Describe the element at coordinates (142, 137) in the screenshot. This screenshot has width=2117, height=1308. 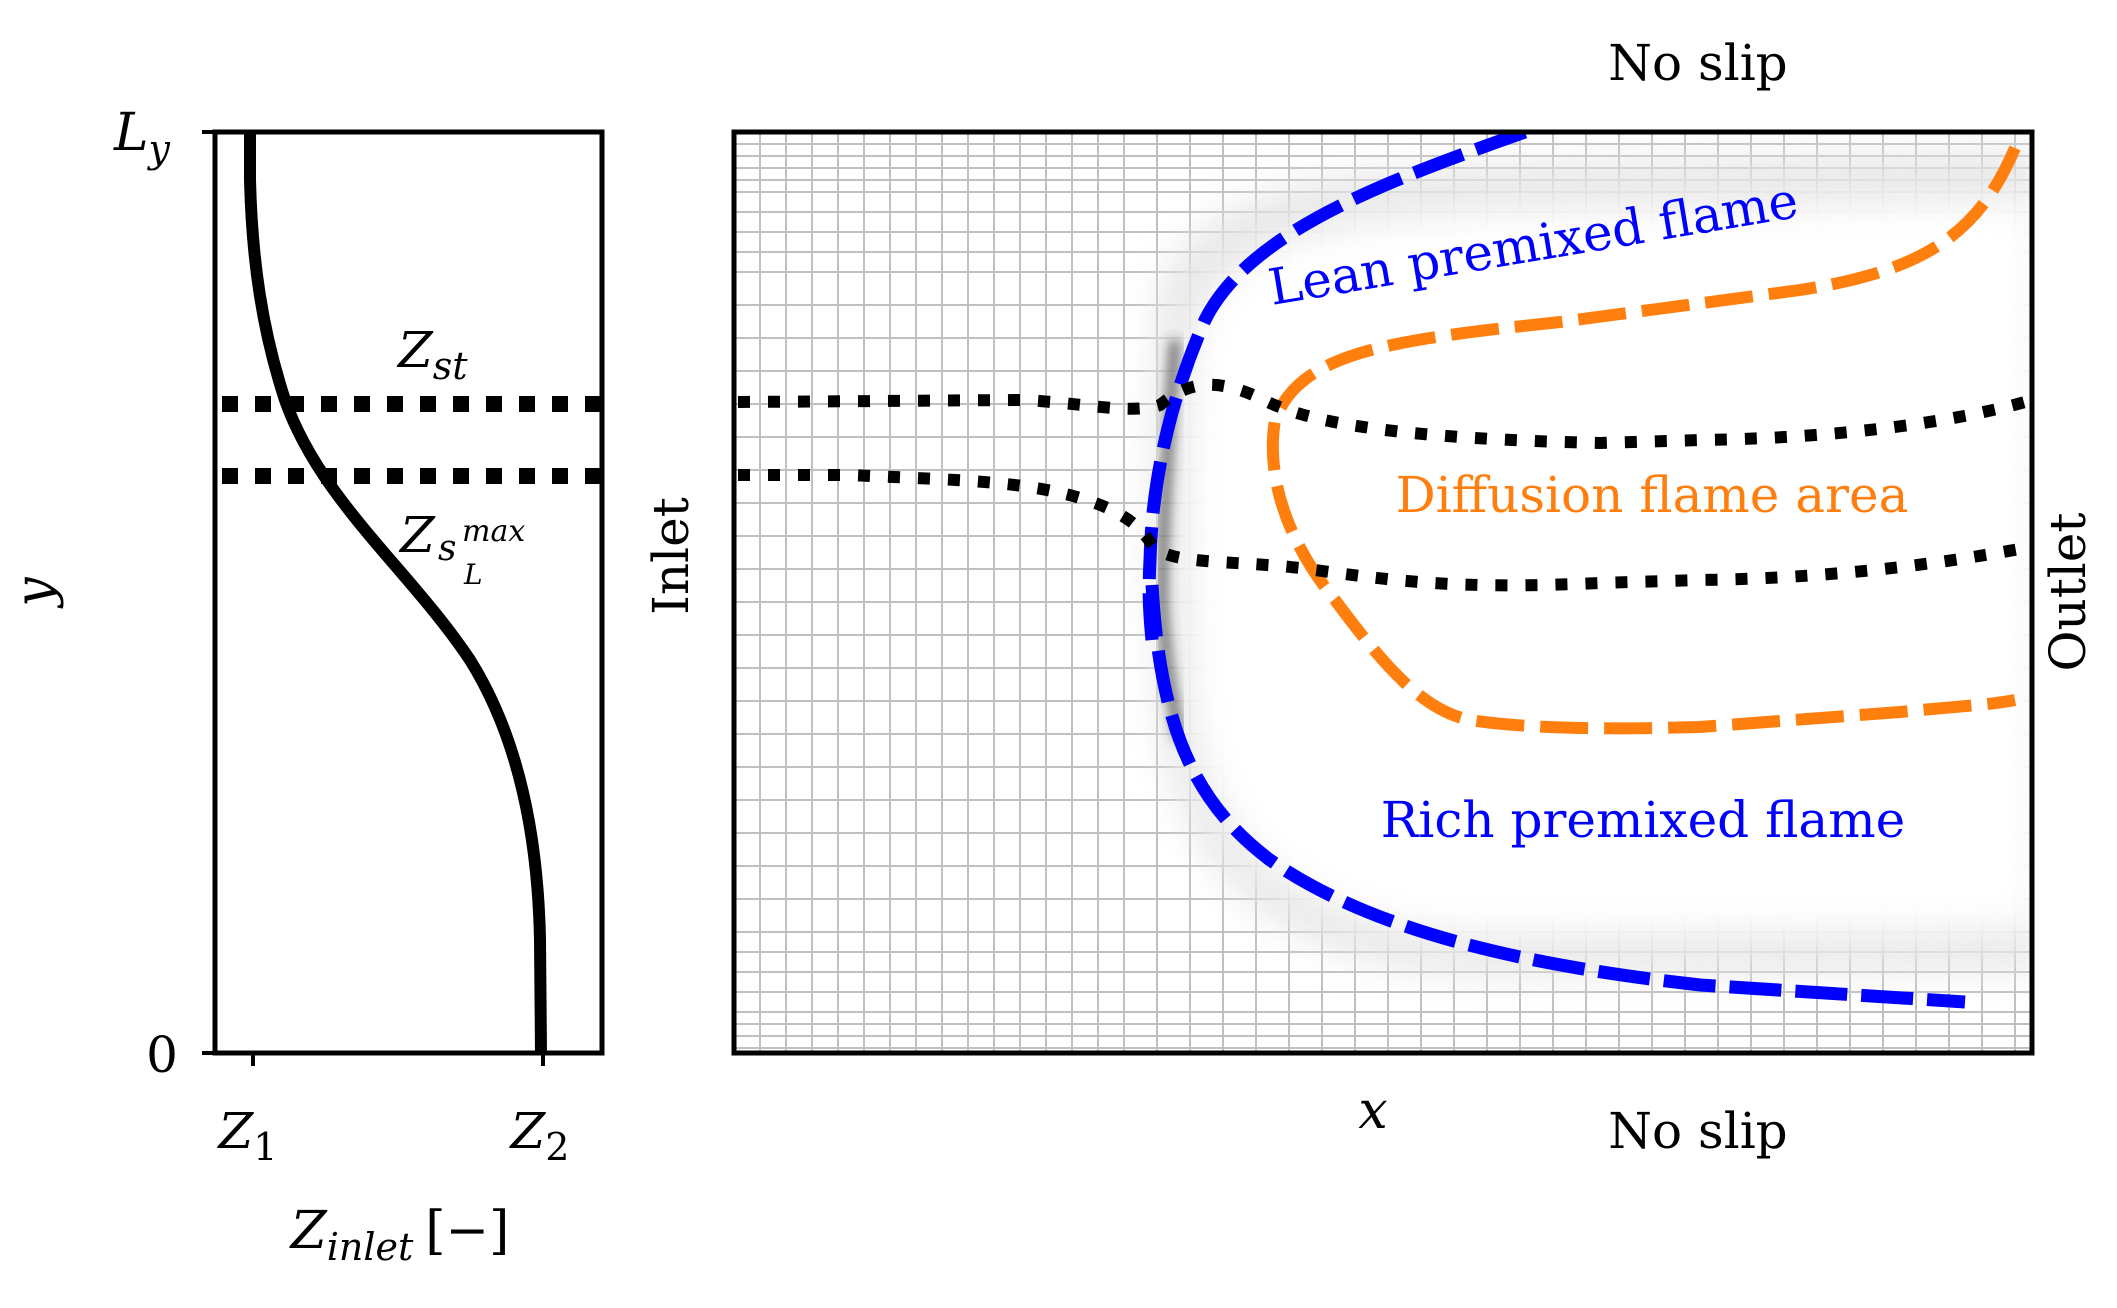
I see `ytick-top: Ly` at that location.